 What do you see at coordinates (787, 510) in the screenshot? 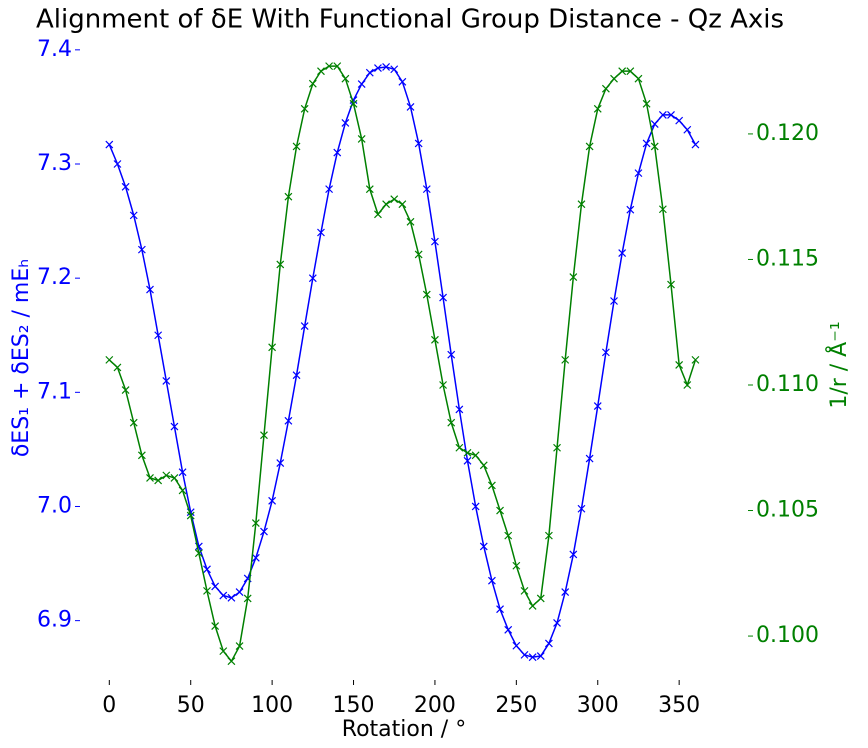
I see `y2-tick-label: 0.105` at bounding box center [787, 510].